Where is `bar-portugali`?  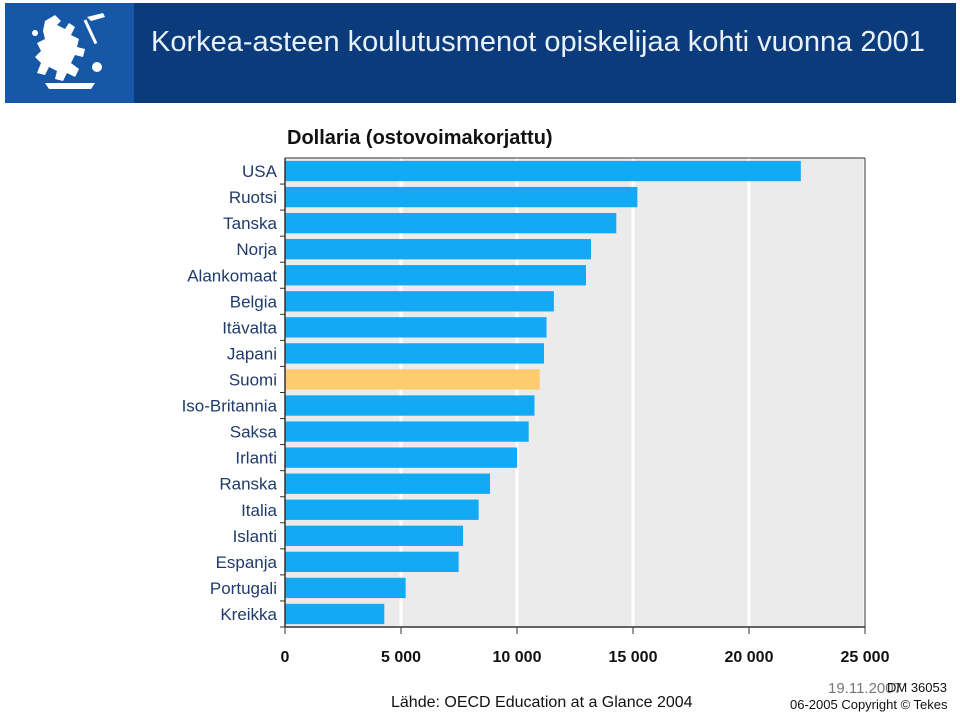
bar-portugali is located at coordinates (345, 588).